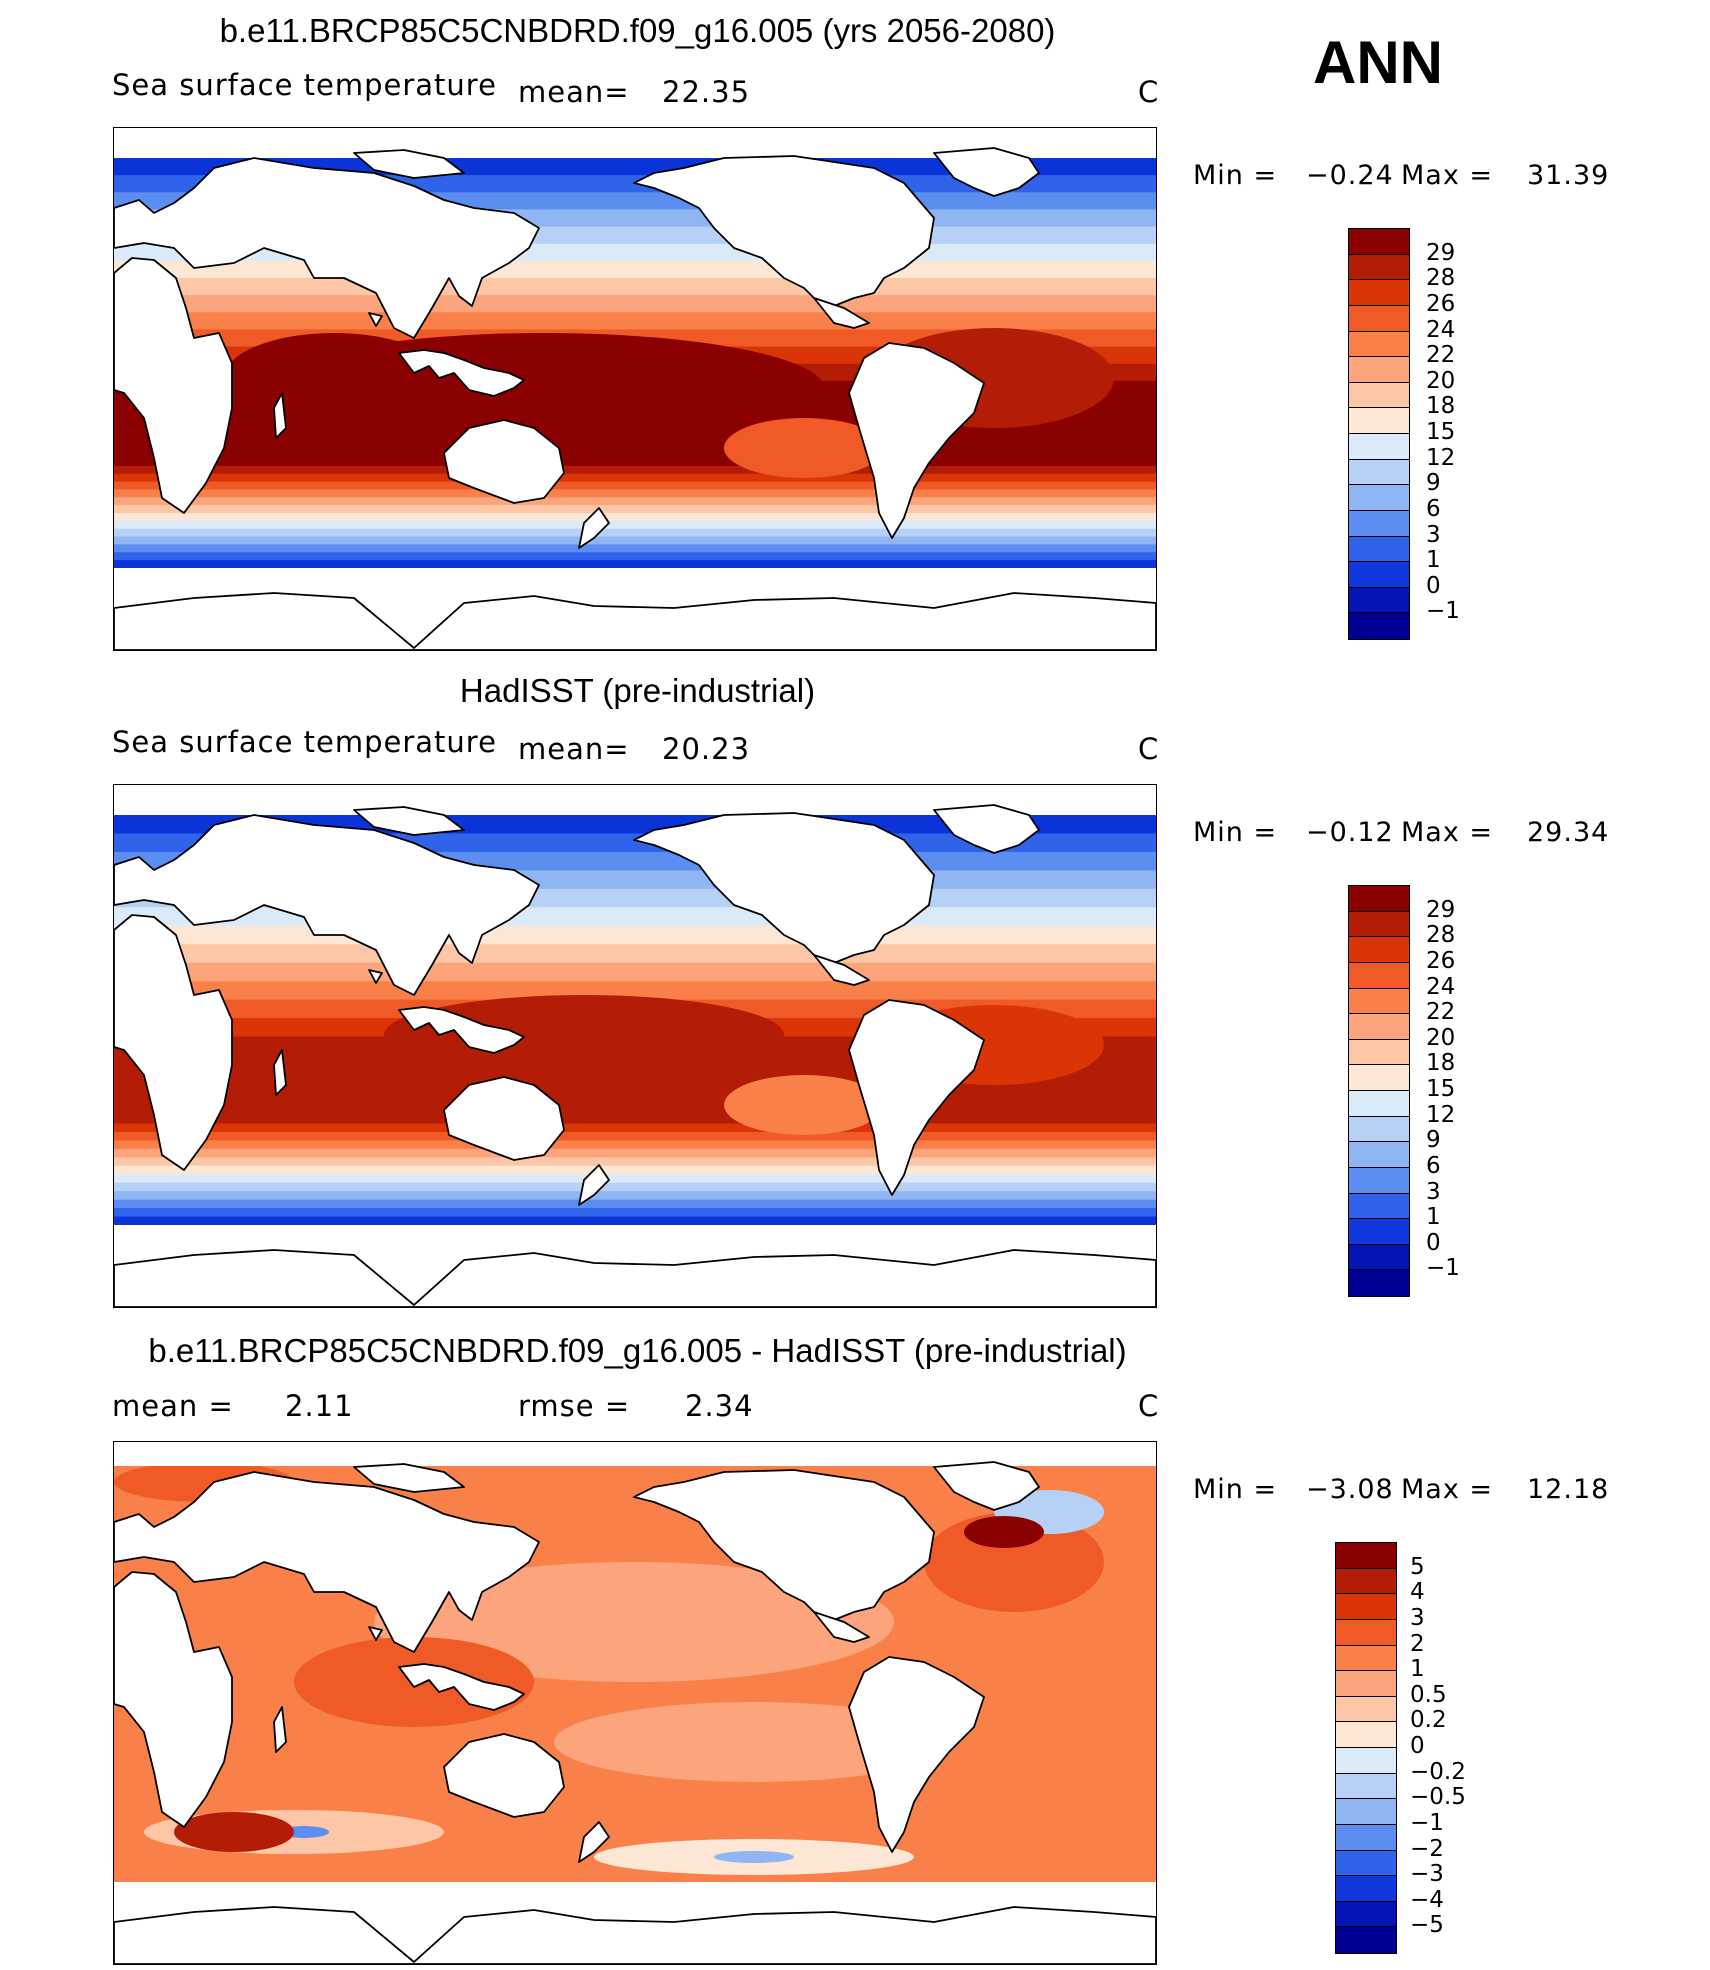  I want to click on mean-label: mean =, so click(173, 1406).